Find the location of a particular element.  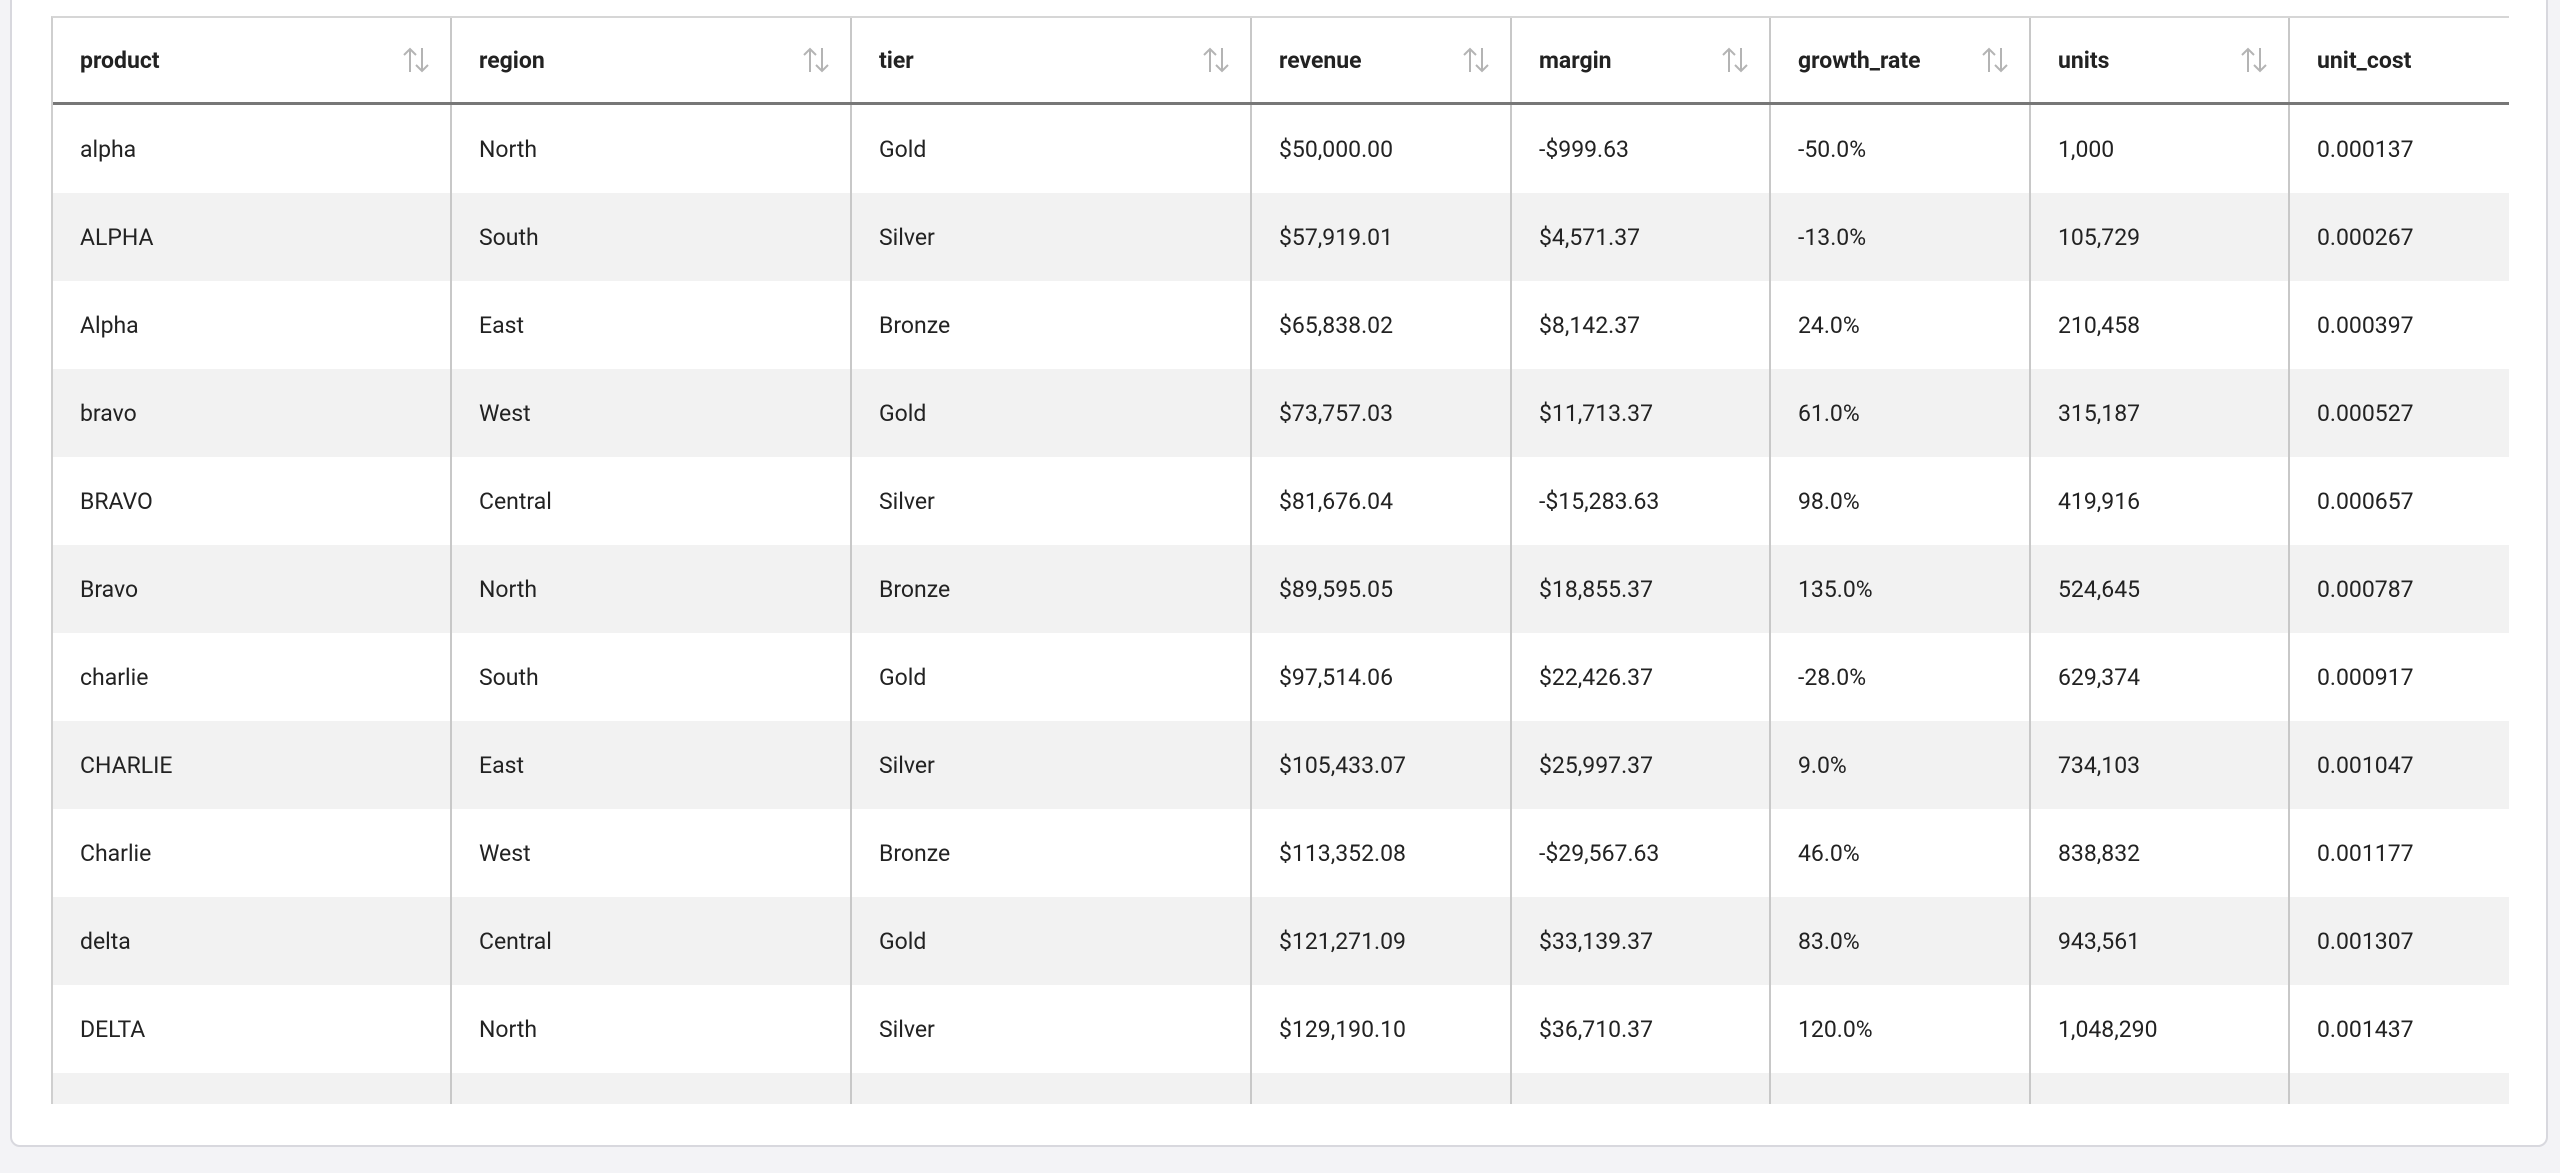

table-cell: -$15,283.63 is located at coordinates (1641, 501).